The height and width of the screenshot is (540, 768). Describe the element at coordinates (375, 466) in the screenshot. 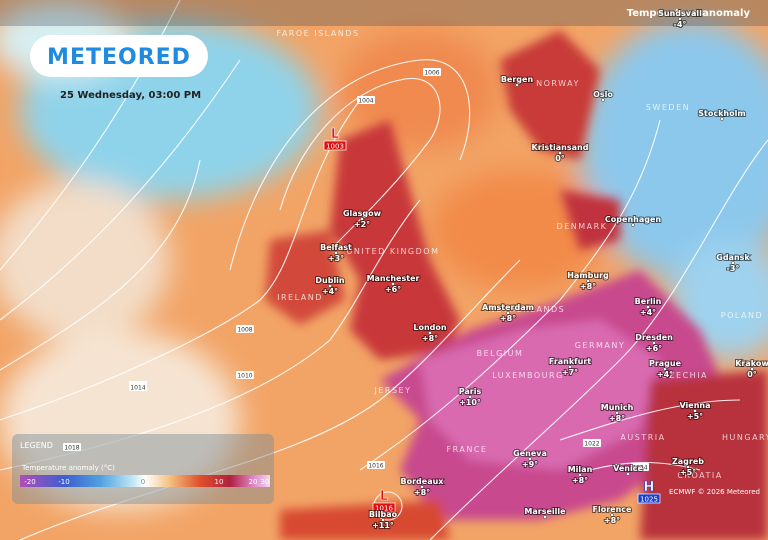

I see `isobar-label: 1016` at that location.